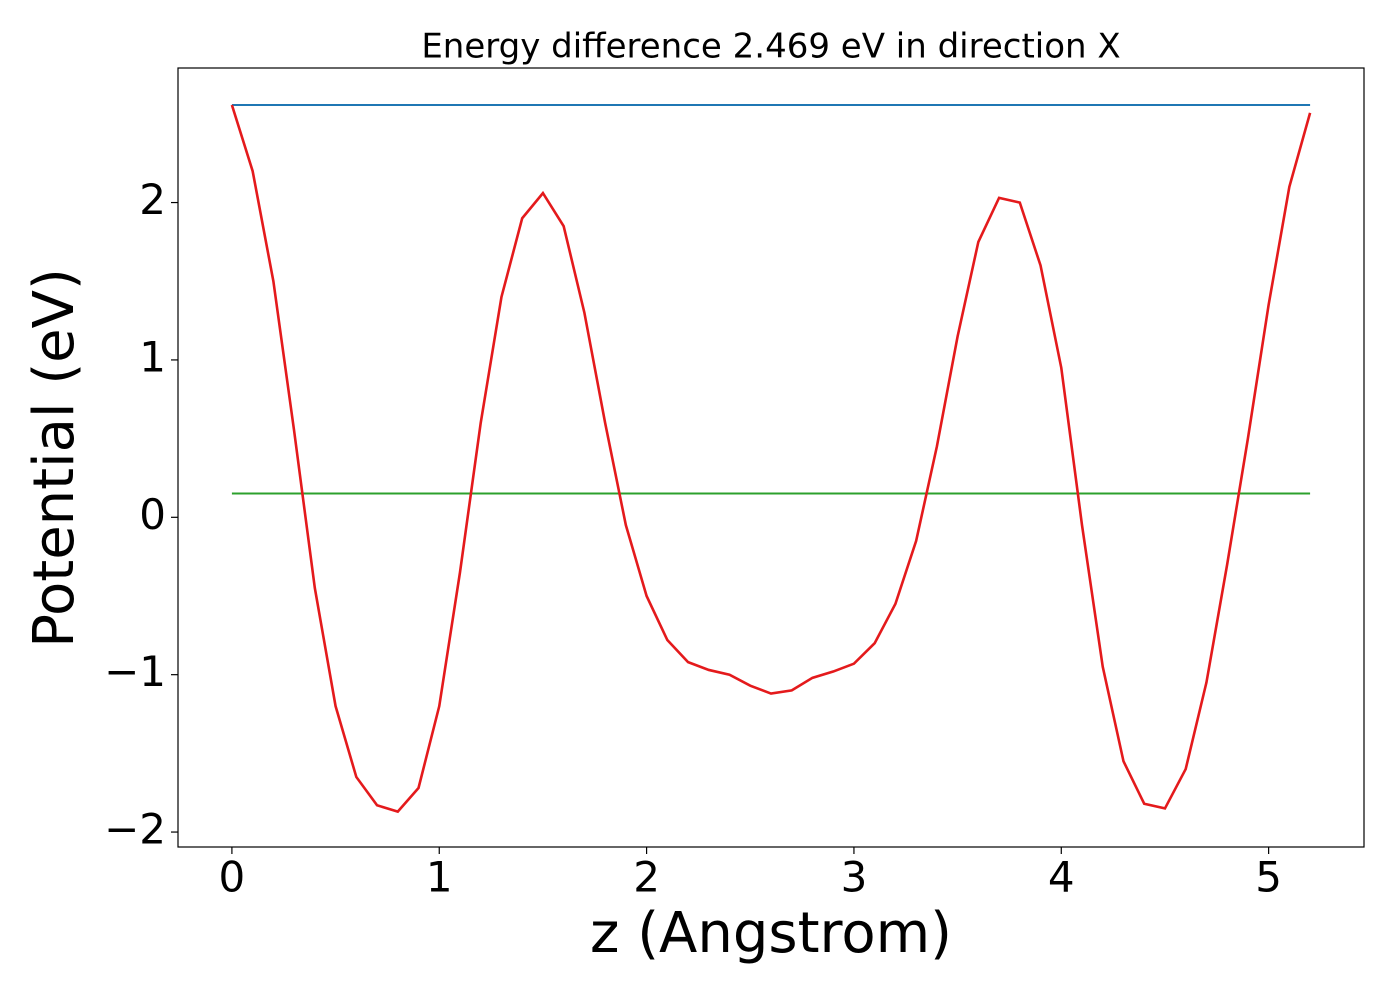 This screenshot has height=1000, width=1400. What do you see at coordinates (771, 933) in the screenshot?
I see `x-axis-label: z (Angstrom)` at bounding box center [771, 933].